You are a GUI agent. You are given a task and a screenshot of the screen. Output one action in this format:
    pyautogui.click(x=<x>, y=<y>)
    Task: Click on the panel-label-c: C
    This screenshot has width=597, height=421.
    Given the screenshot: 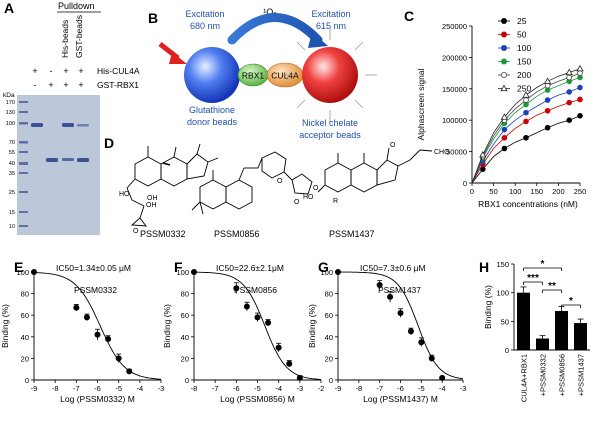 What is the action you would take?
    pyautogui.click(x=409, y=16)
    